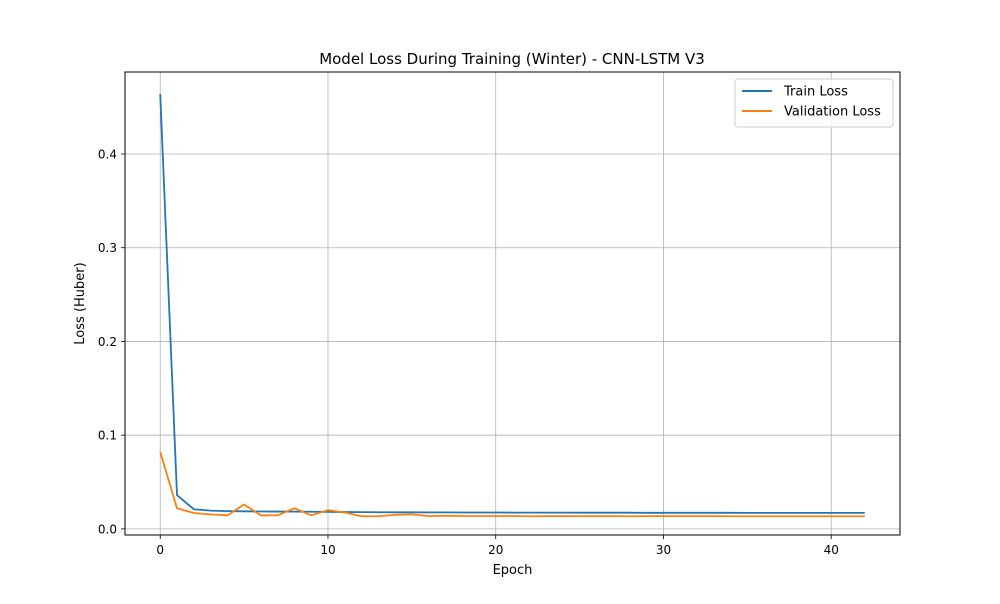 This screenshot has width=1000, height=604. I want to click on y-tick-label: 0.4, so click(107, 155).